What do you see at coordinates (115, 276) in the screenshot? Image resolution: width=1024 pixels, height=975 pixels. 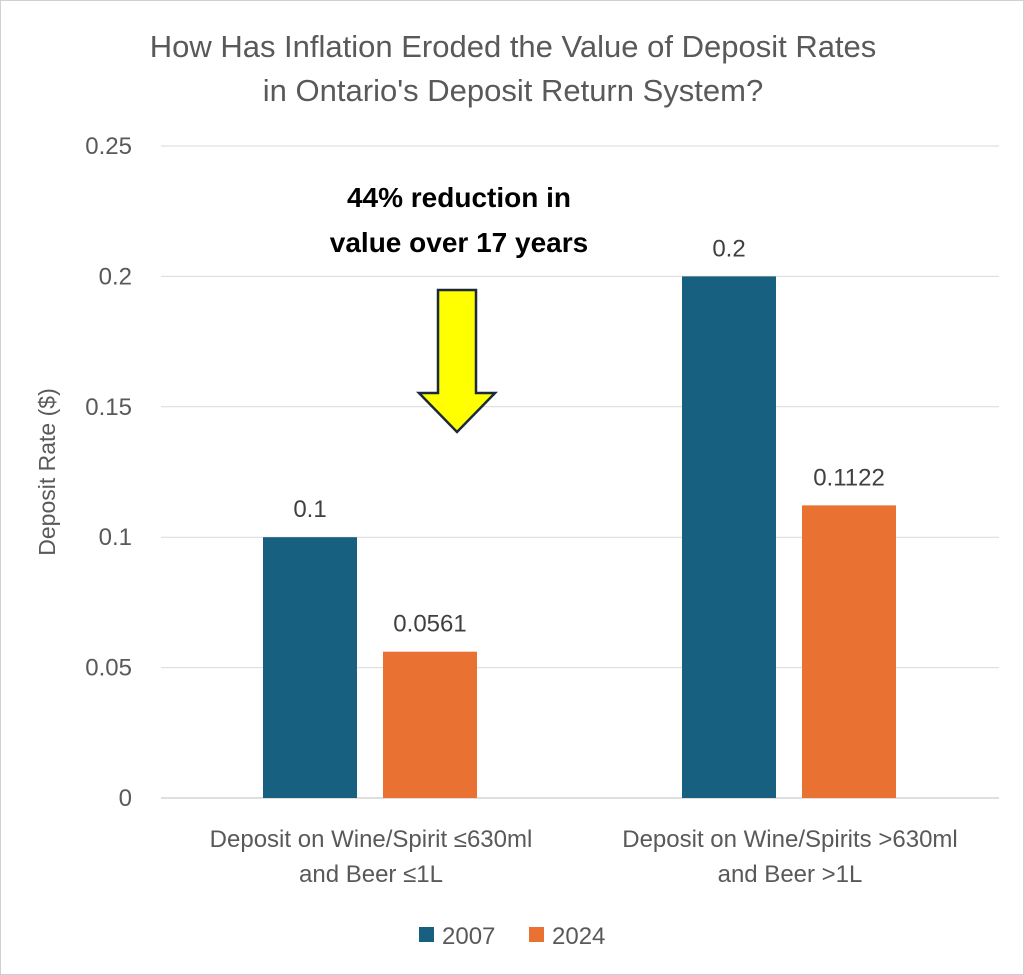 I see `y-tick-label: 0.2` at bounding box center [115, 276].